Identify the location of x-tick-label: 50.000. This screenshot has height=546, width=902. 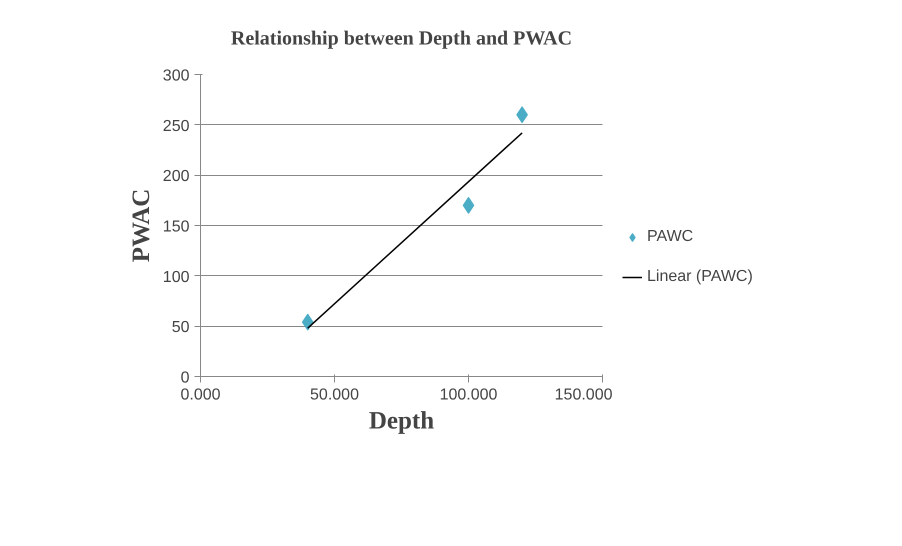
(335, 395).